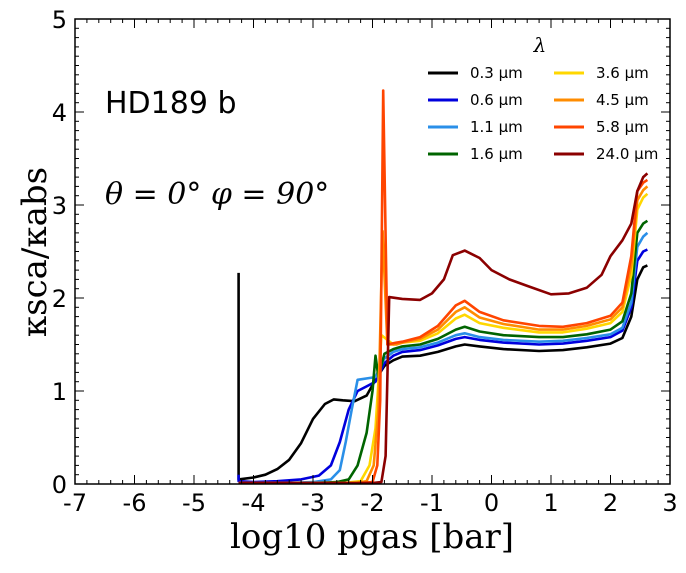  Describe the element at coordinates (432, 503) in the screenshot. I see `x-tick-label: -1` at that location.